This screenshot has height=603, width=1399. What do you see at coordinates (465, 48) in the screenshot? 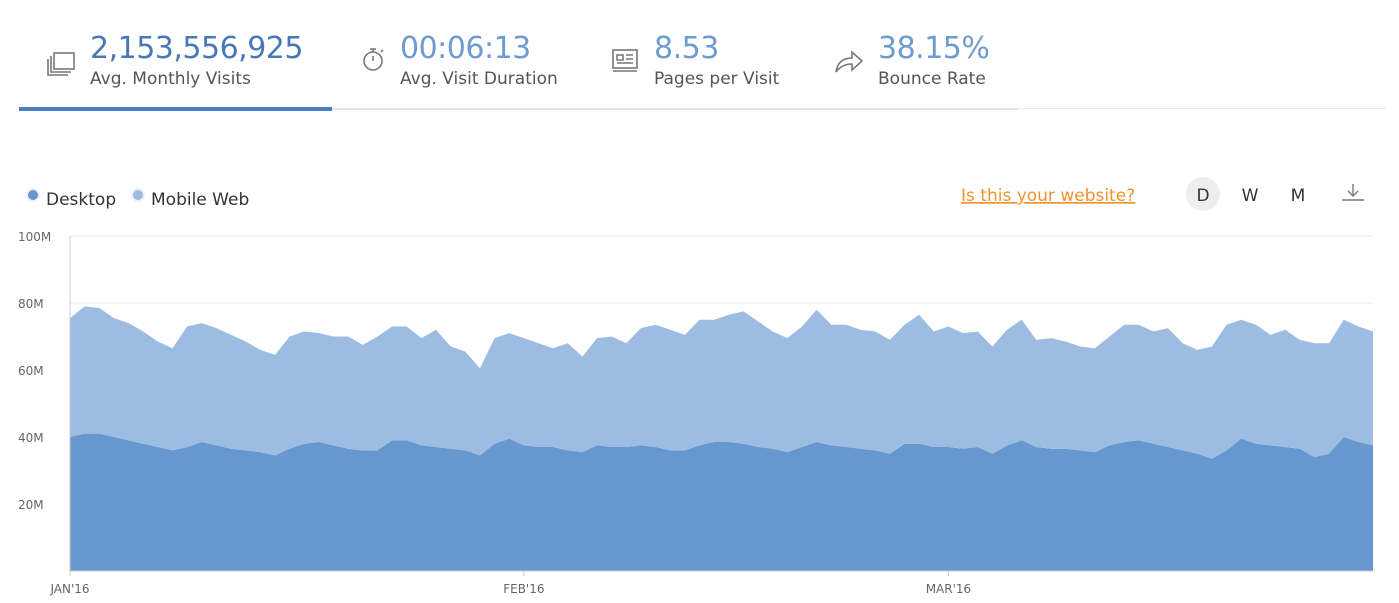
I see `metric-value: 00:06:13` at bounding box center [465, 48].